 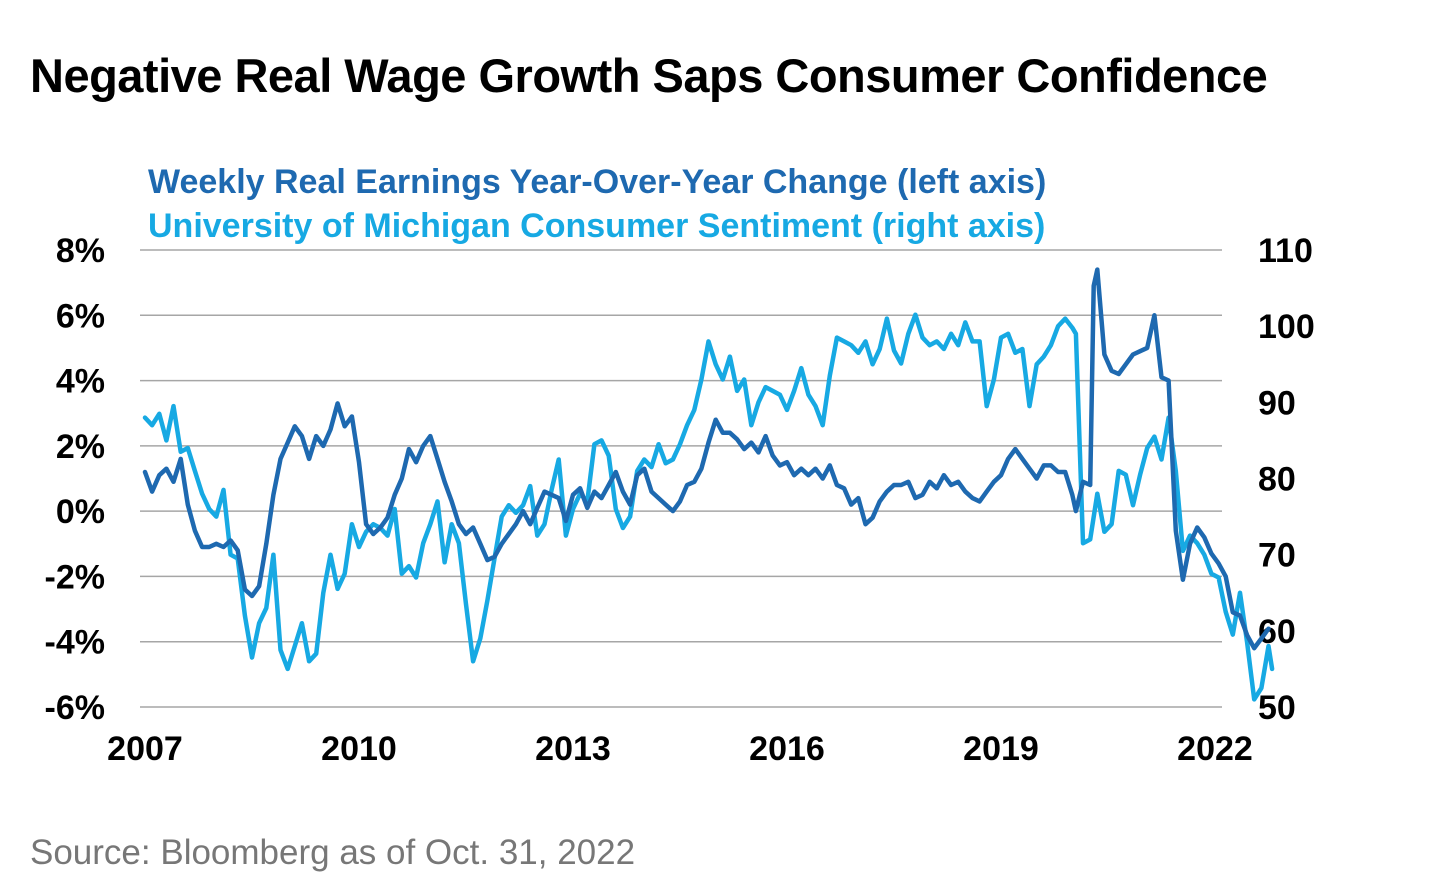 What do you see at coordinates (359, 749) in the screenshot?
I see `x-tick-label: 2010` at bounding box center [359, 749].